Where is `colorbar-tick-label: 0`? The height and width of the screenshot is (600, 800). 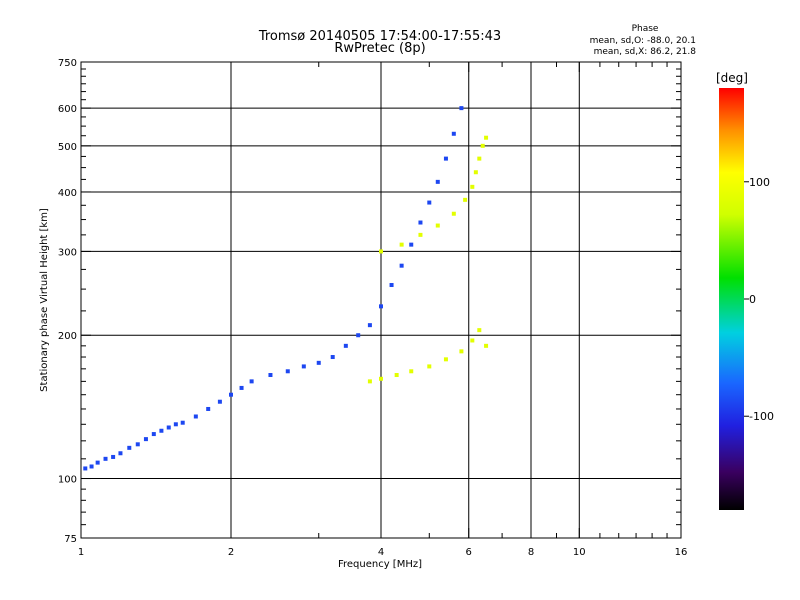
colorbar-tick-label: 0 is located at coordinates (752, 299).